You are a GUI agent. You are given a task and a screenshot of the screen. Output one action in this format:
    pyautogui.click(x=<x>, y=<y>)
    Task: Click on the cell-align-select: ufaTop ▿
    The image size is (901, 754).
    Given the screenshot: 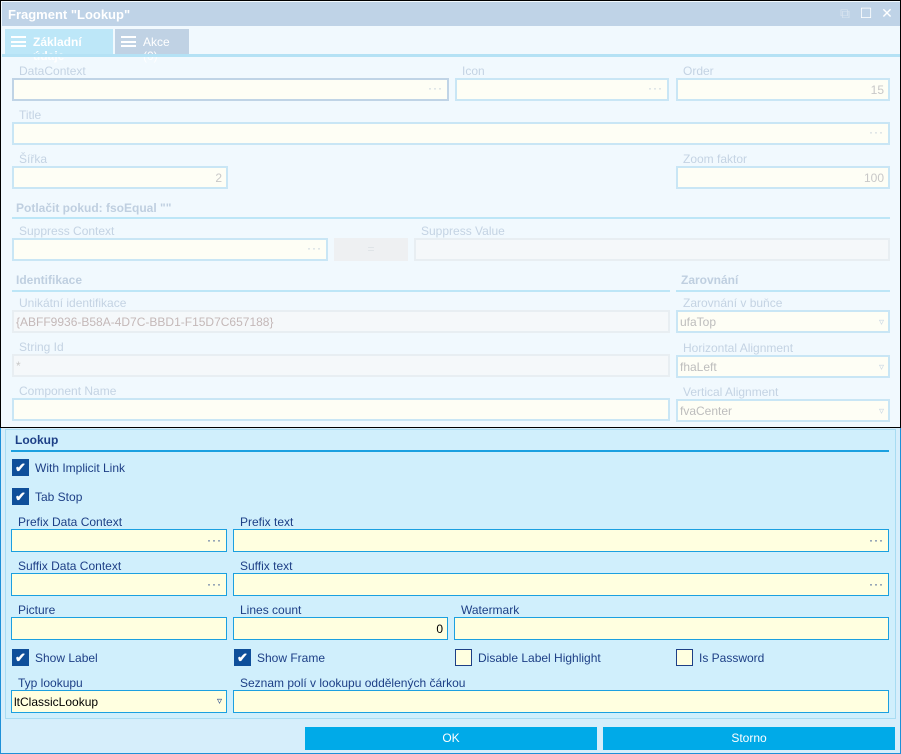 What is the action you would take?
    pyautogui.click(x=783, y=321)
    